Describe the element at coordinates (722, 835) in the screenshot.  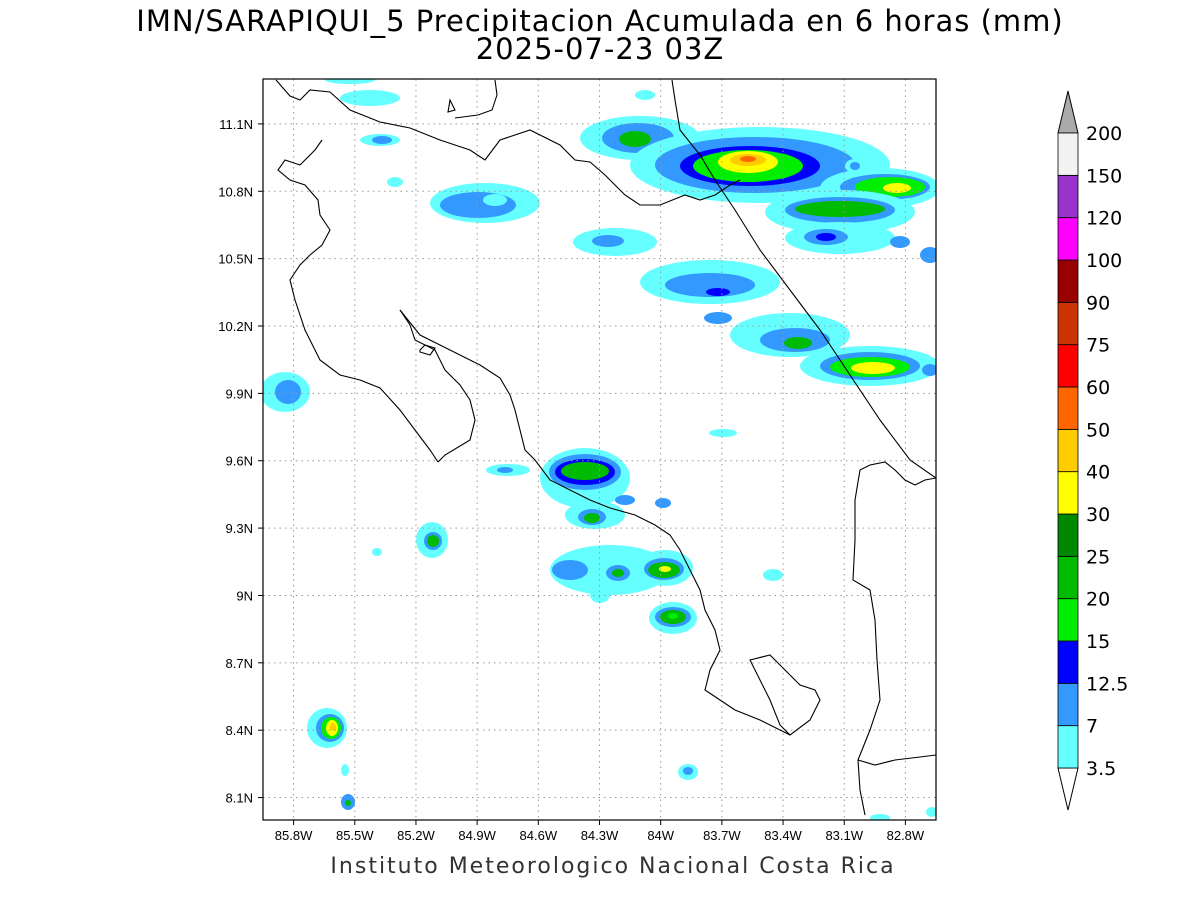
I see `x-tick-label: 83.7W` at that location.